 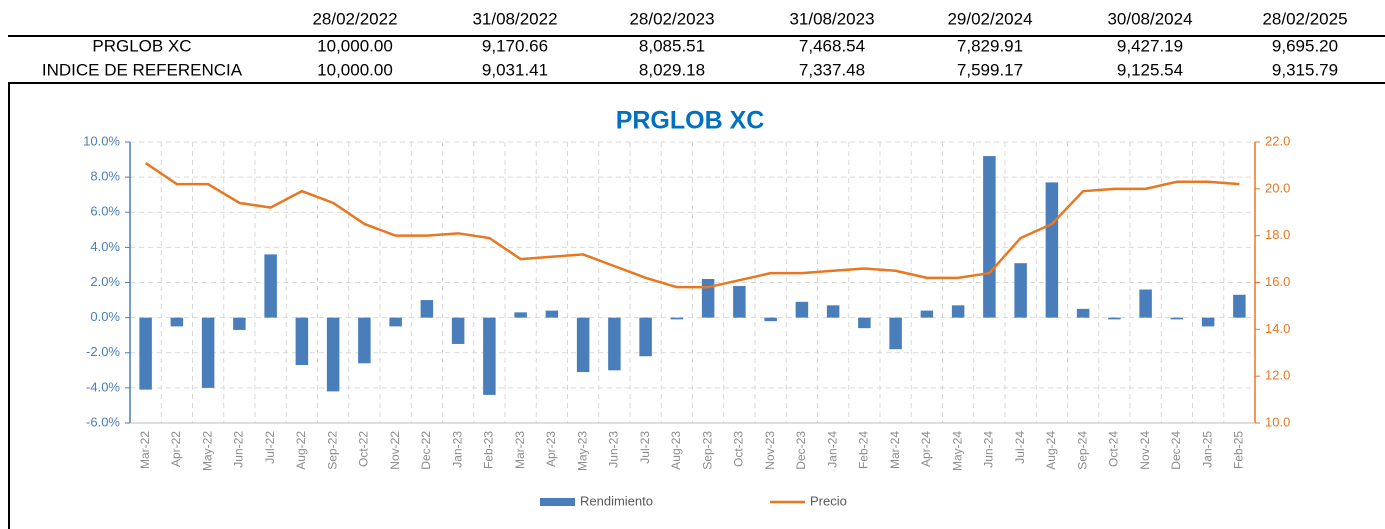 I want to click on table-cell: 9,695.20, so click(x=1305, y=45).